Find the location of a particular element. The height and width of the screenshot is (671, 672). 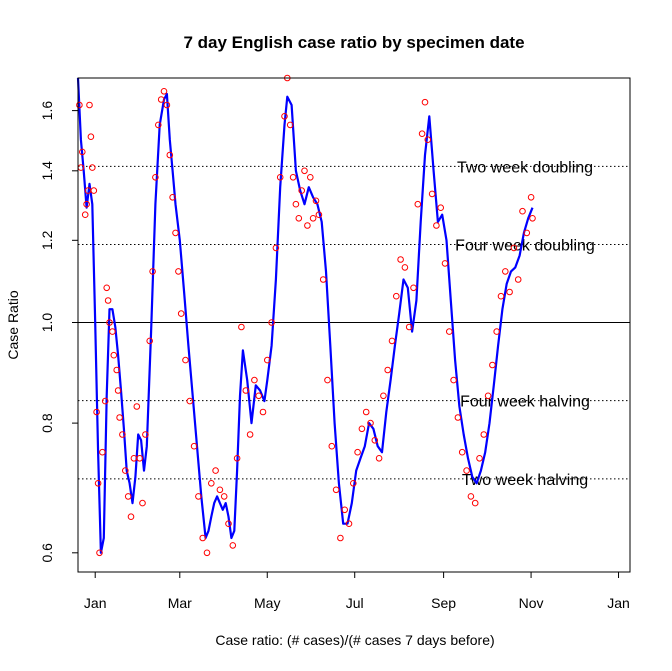

x-tick-label: Sep is located at coordinates (443, 603).